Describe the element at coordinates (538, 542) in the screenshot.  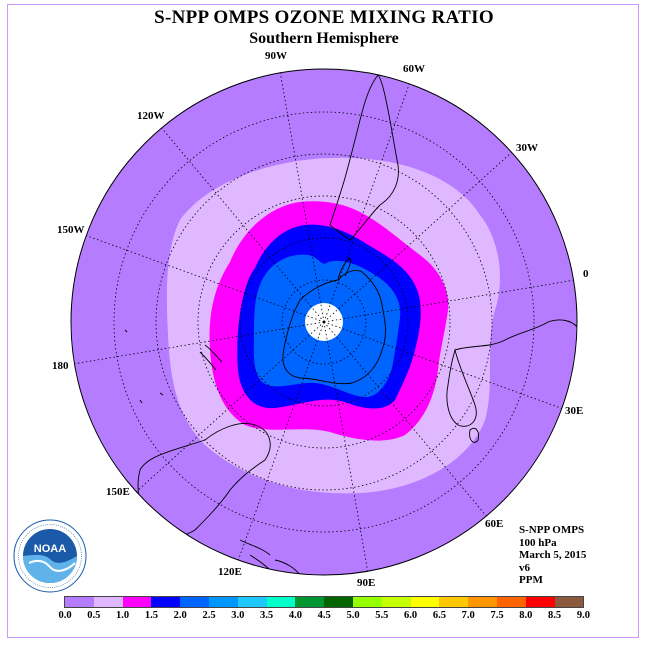
I see `info-pressure: 100 hPa` at that location.